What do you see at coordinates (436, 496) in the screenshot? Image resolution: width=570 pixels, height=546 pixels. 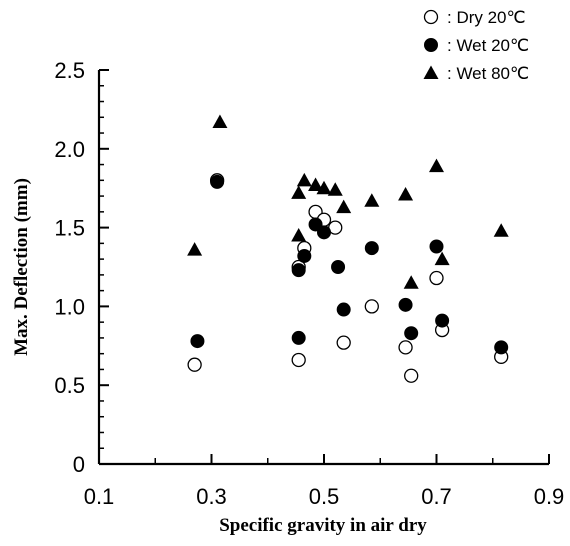 I see `x-tick-label: 0.7` at bounding box center [436, 496].